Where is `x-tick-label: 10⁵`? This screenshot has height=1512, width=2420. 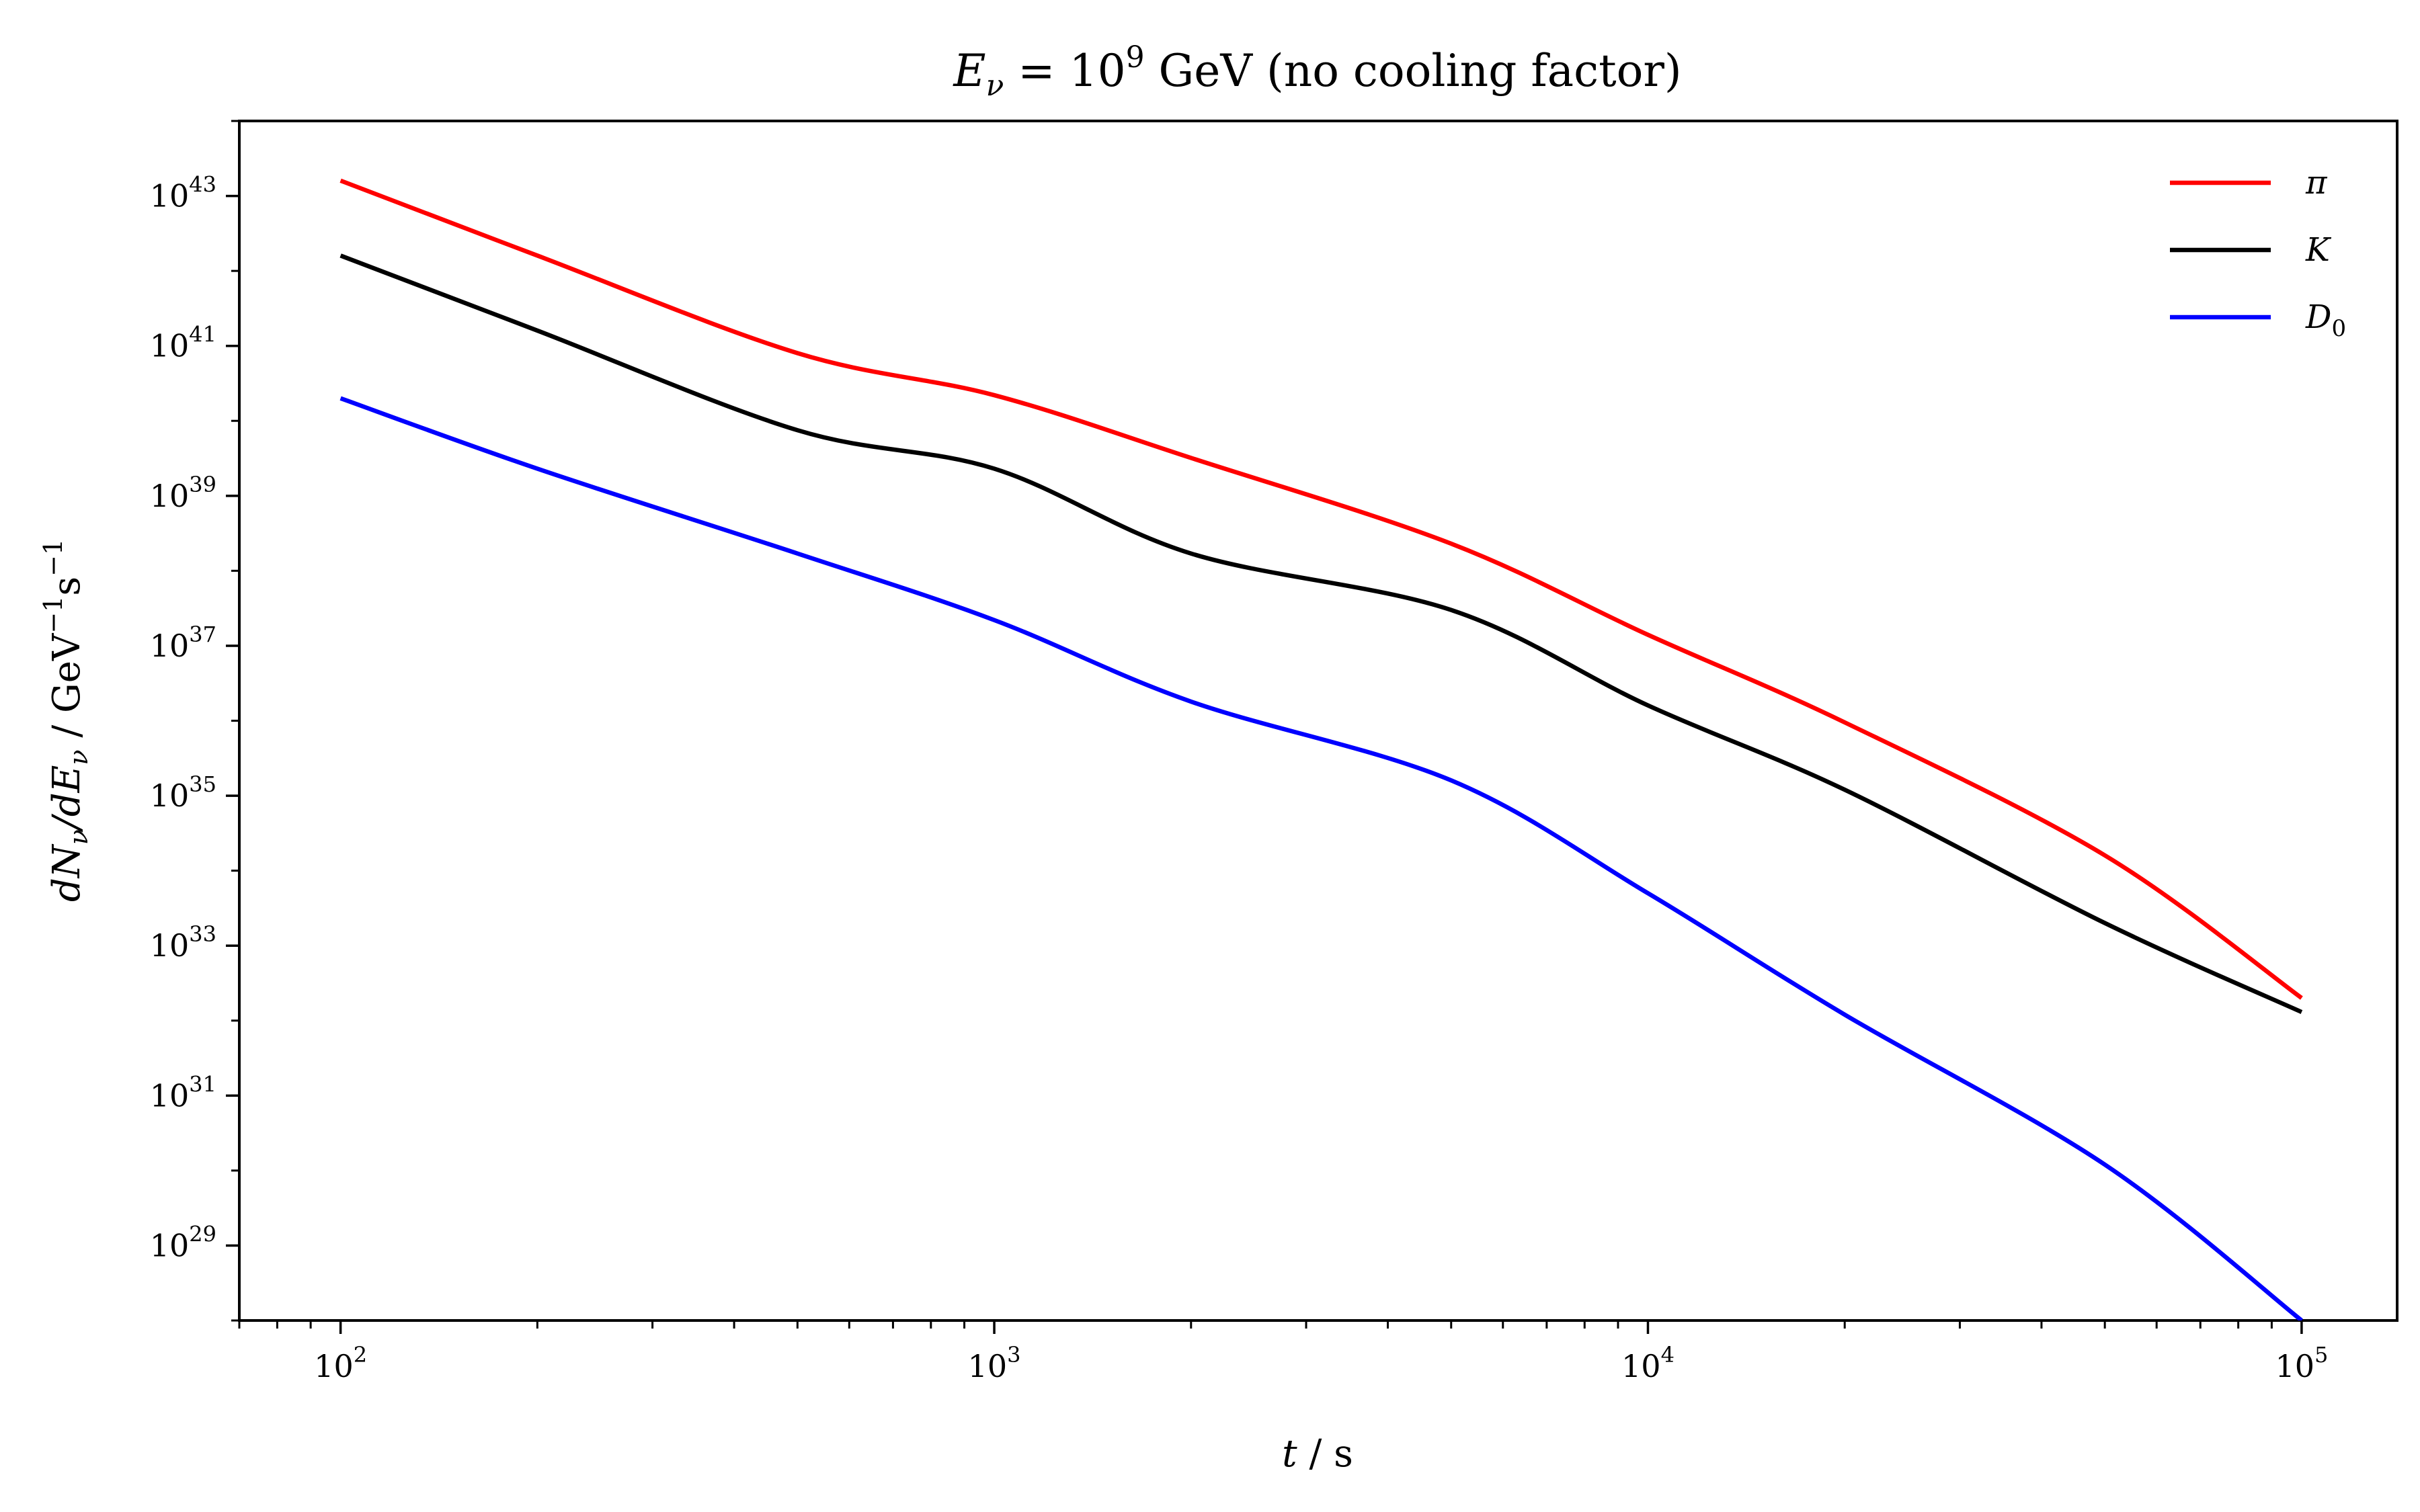 x-tick-label: 10⁵ is located at coordinates (2301, 1363).